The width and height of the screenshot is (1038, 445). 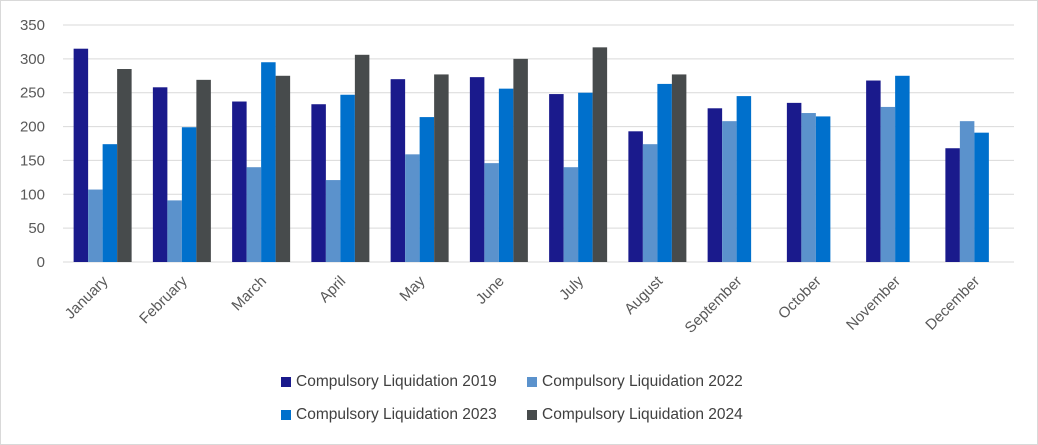 I want to click on x-tick-label: April, so click(x=332, y=289).